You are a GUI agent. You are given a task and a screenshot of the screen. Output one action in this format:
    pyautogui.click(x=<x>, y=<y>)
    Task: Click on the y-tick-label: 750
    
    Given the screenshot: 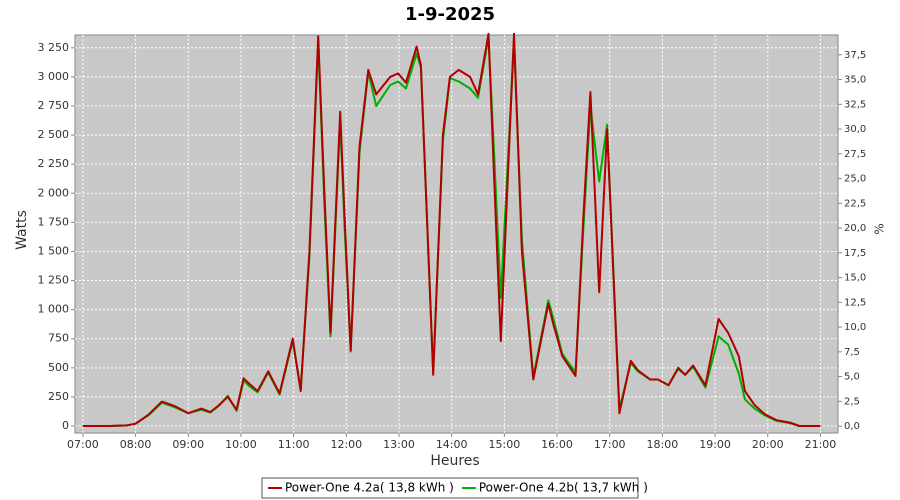 What is the action you would take?
    pyautogui.click(x=58, y=338)
    